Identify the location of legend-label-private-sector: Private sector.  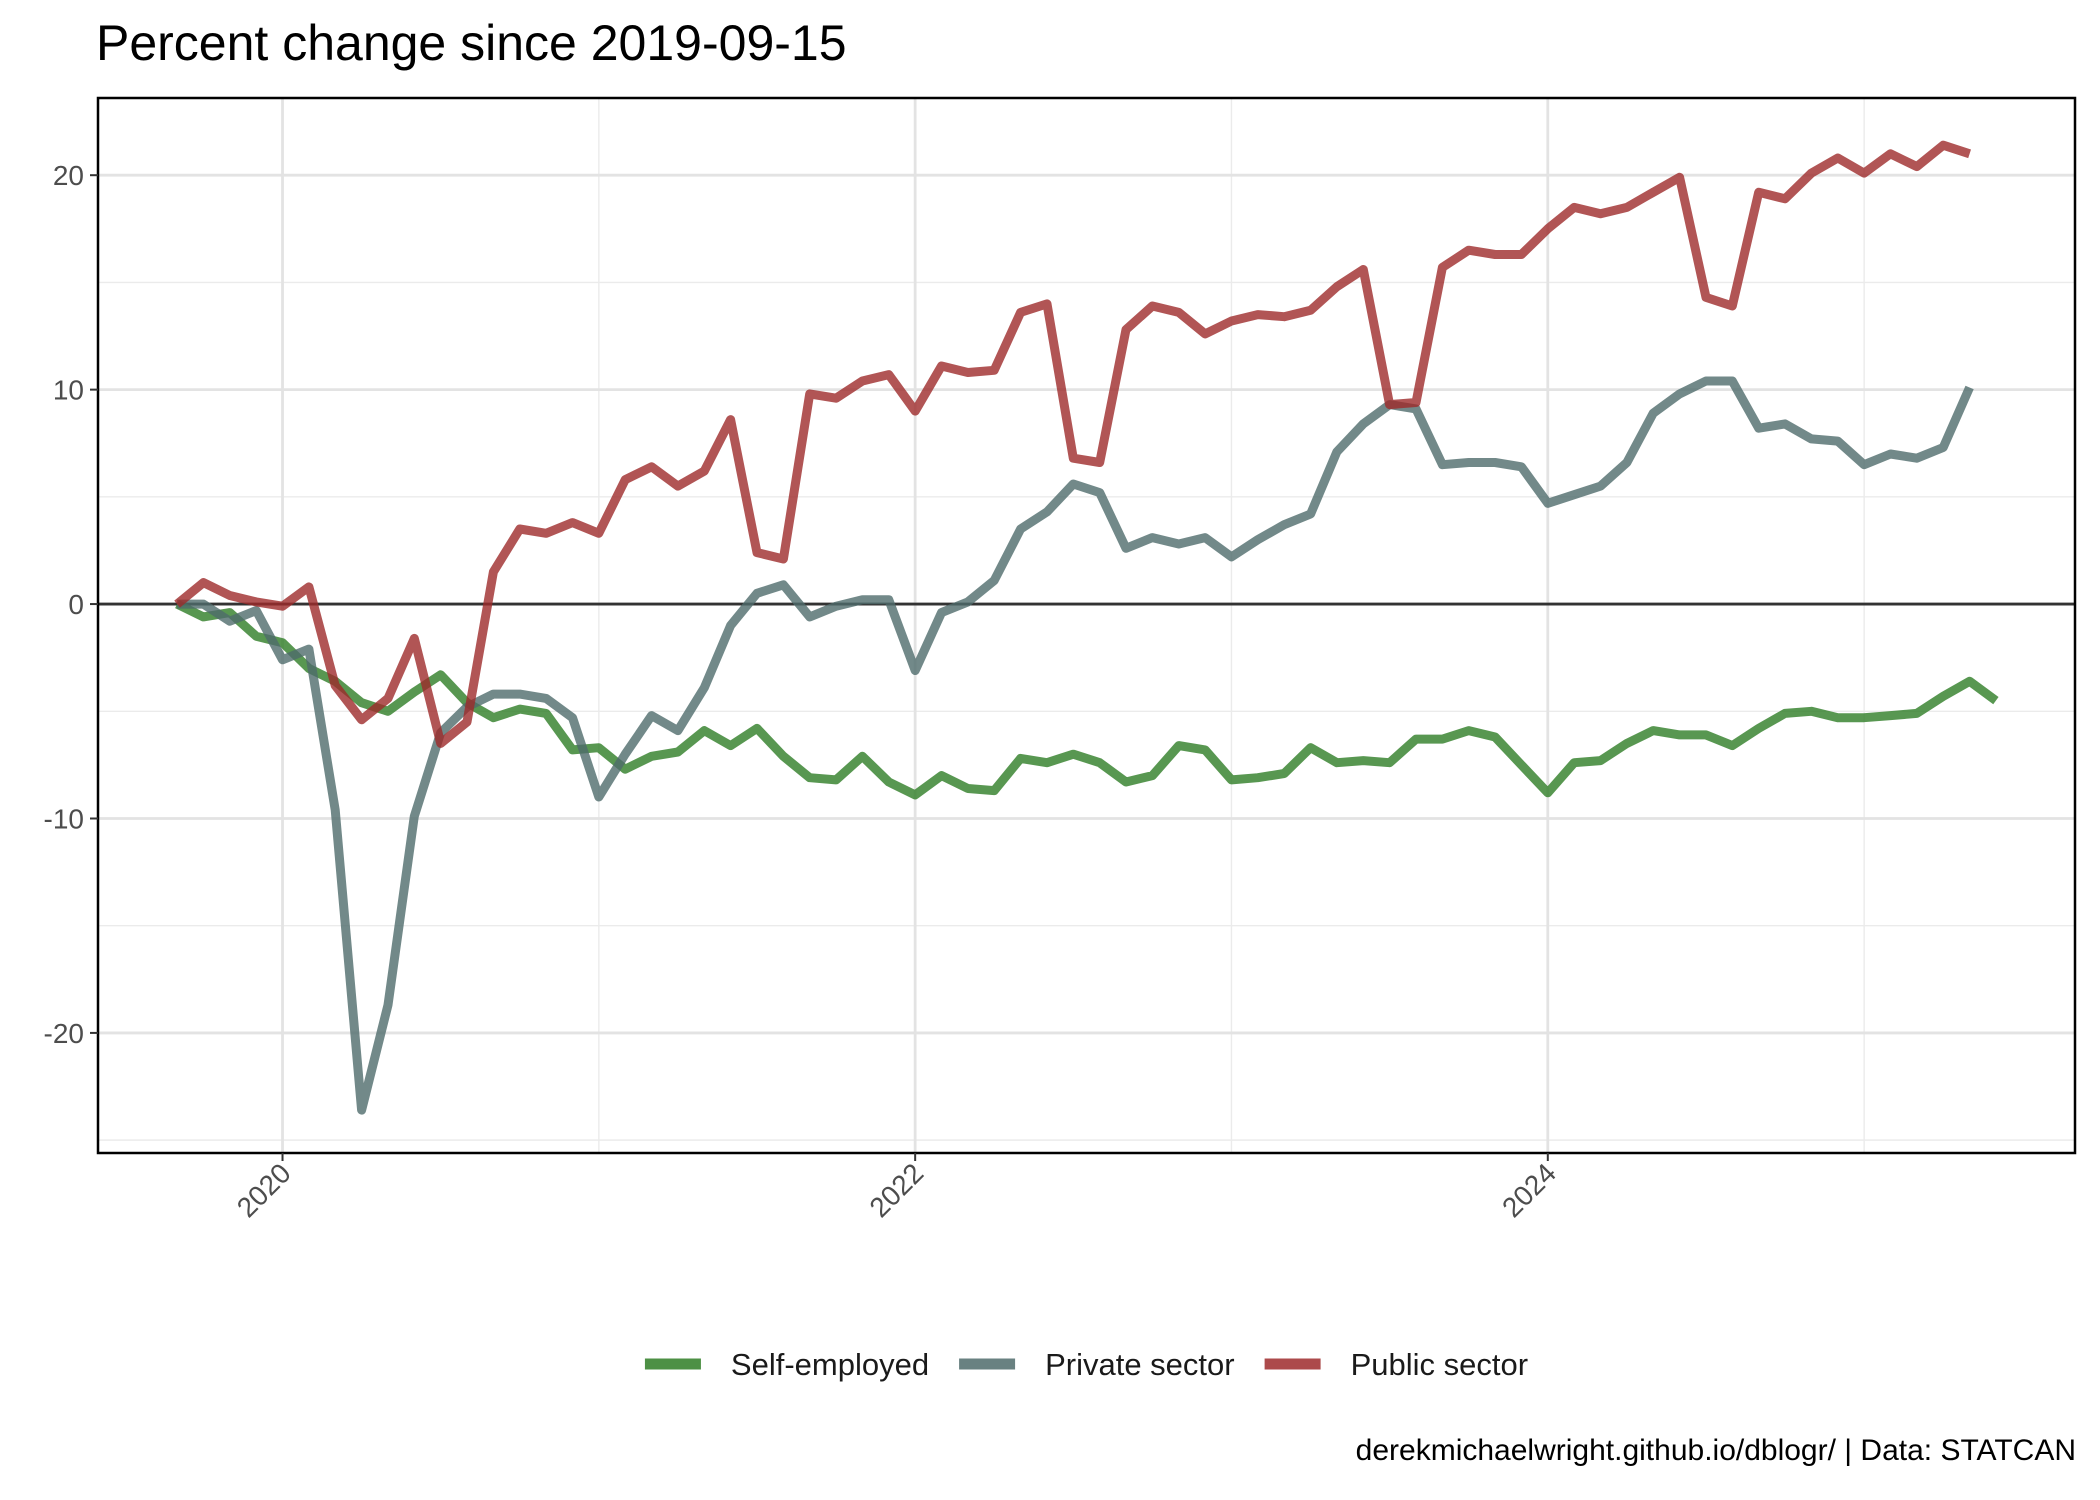
(1140, 1364).